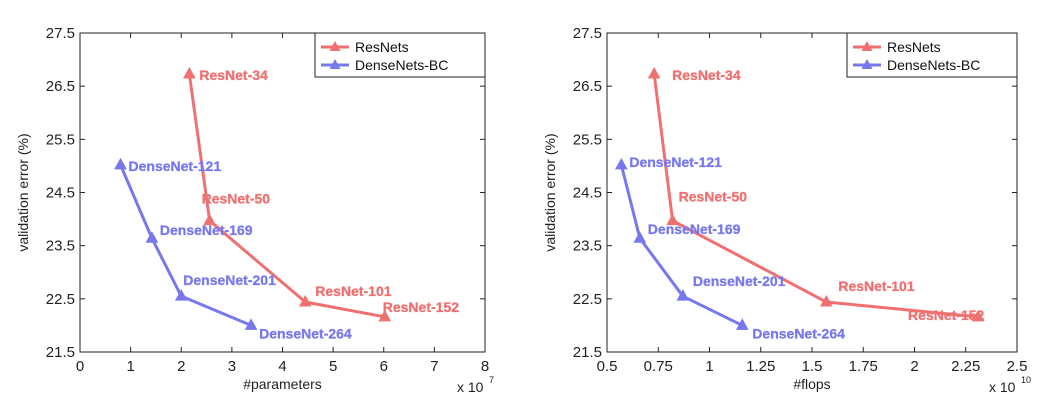 This screenshot has height=406, width=1050. I want to click on x-axis-label: #flops, so click(811, 384).